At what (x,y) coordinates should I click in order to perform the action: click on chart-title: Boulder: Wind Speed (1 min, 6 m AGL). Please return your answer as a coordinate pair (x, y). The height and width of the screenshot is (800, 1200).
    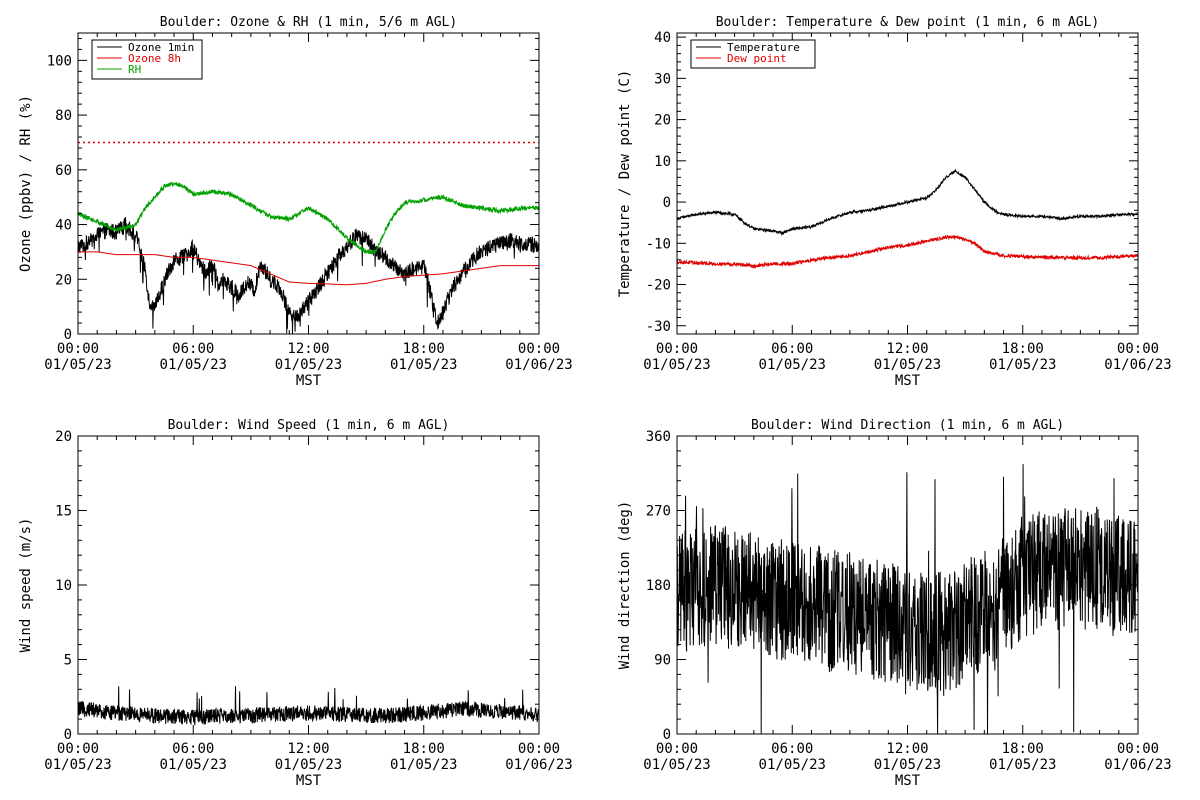
    Looking at the image, I should click on (309, 425).